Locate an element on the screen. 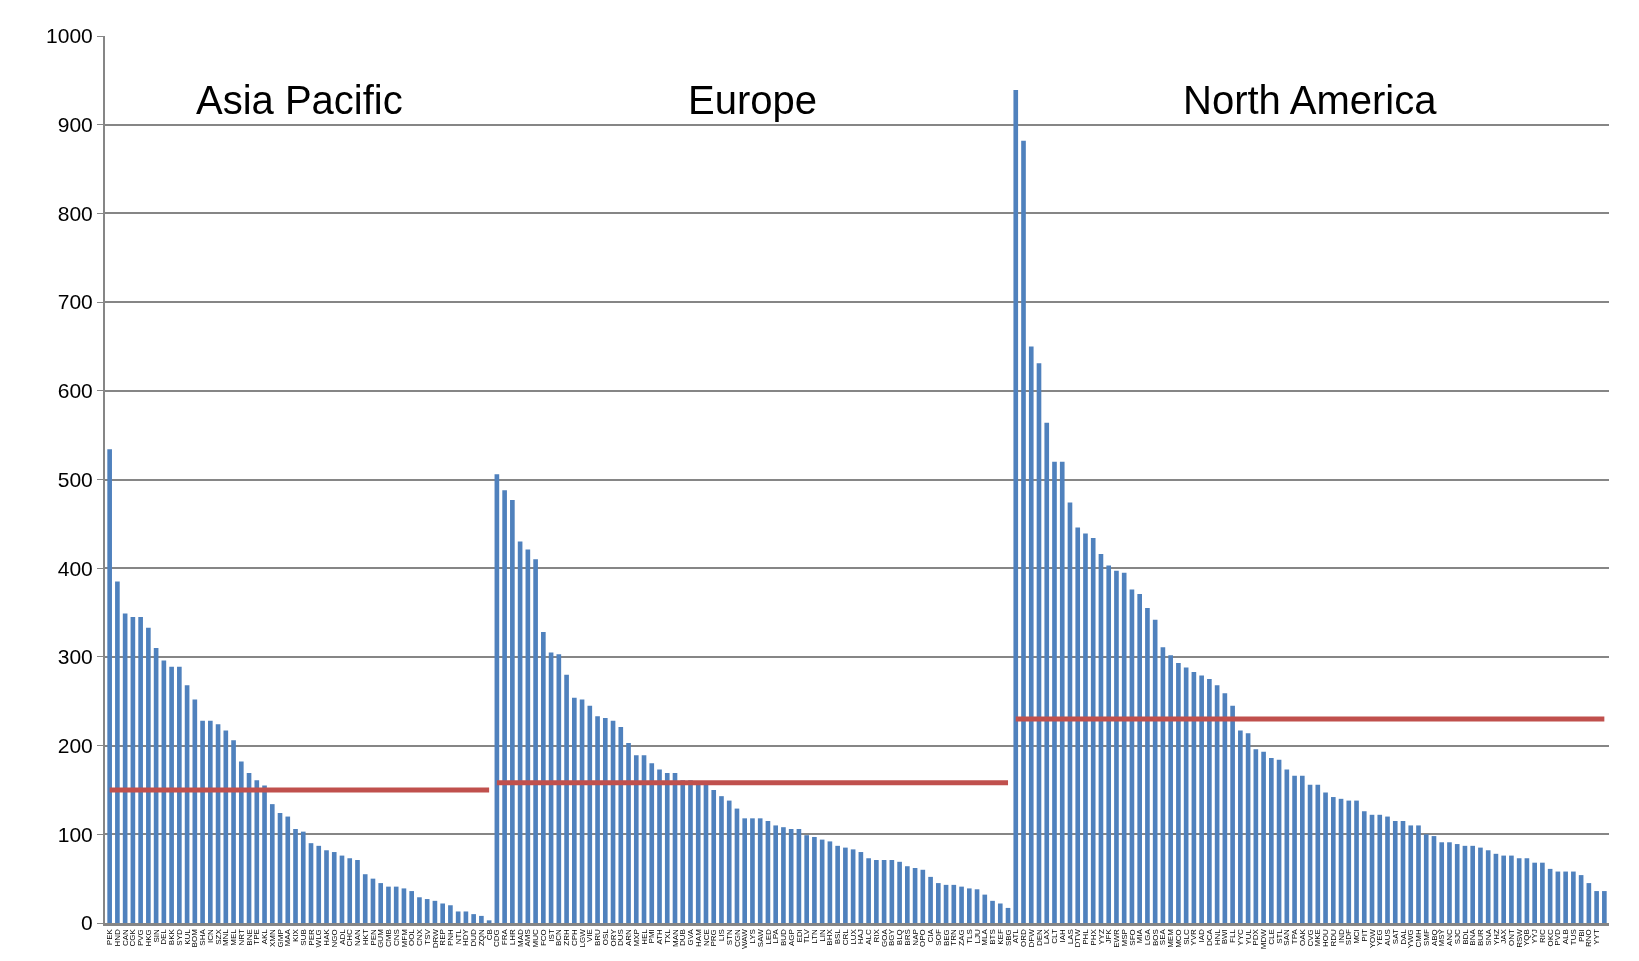 Image resolution: width=1639 pixels, height=961 pixels. x-tick-label: HAK is located at coordinates (327, 937).